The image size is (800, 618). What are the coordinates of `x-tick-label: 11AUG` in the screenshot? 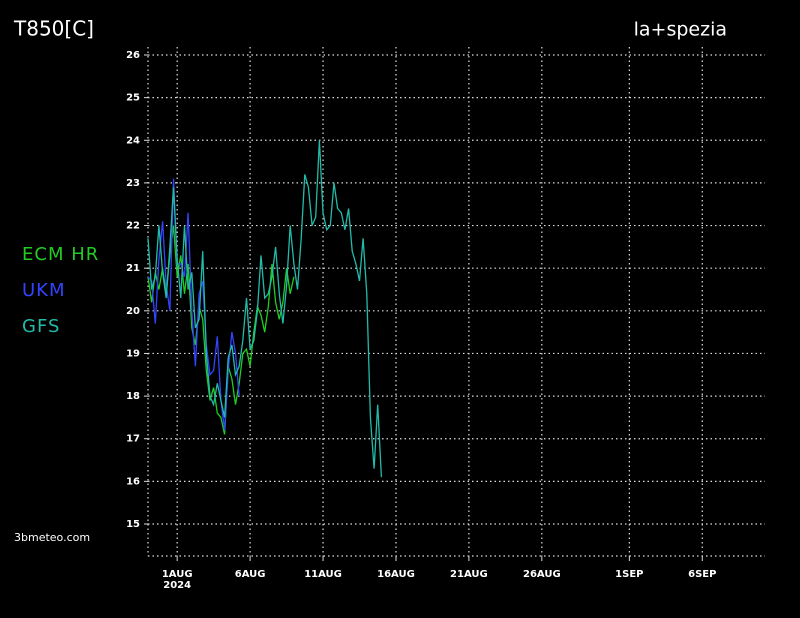 It's located at (323, 574).